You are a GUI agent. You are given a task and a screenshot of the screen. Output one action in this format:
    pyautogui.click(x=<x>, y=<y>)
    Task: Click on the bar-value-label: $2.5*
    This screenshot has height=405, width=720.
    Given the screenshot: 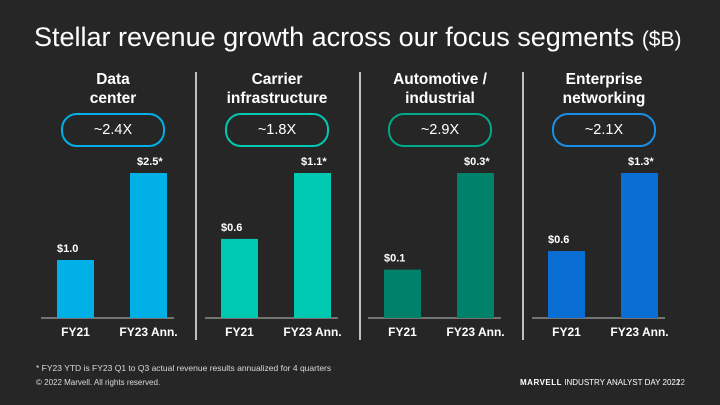 What is the action you would take?
    pyautogui.click(x=150, y=162)
    